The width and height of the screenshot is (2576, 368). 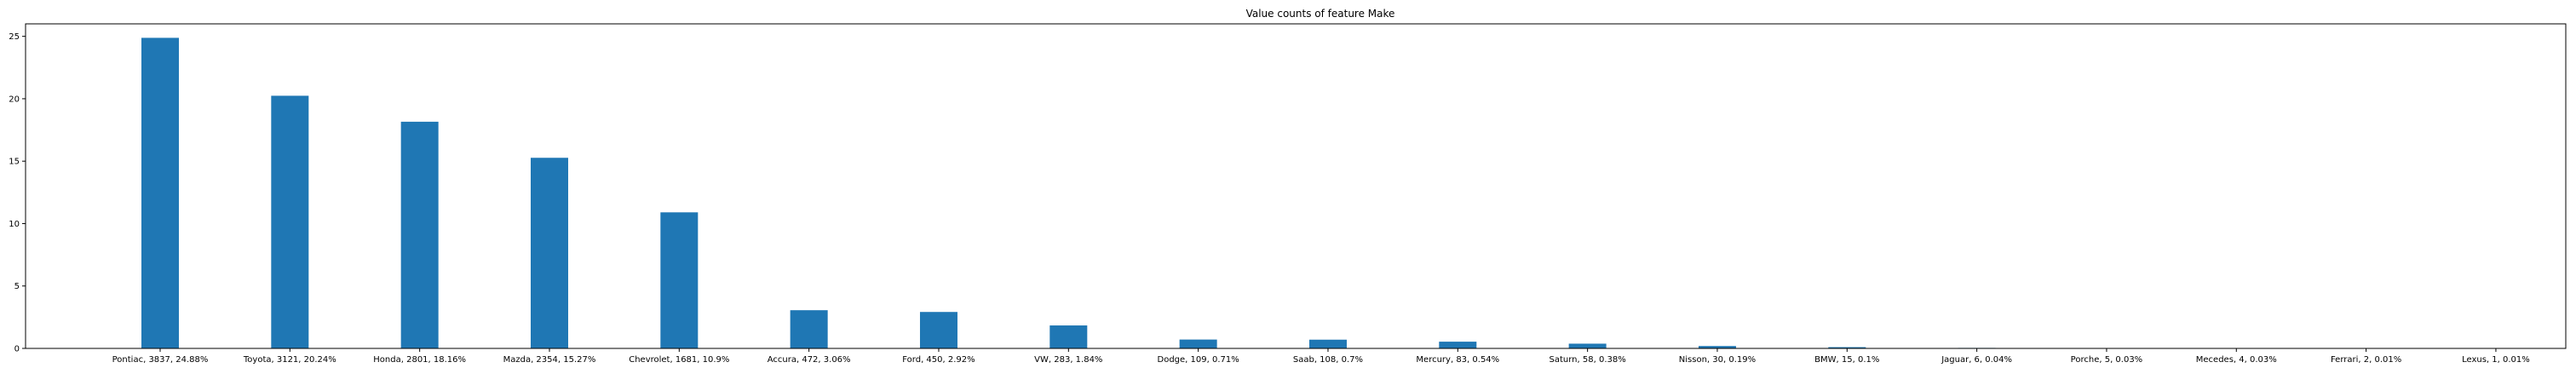 I want to click on x-tick-label: Pontiac, 3837, 24.88%, so click(x=160, y=360).